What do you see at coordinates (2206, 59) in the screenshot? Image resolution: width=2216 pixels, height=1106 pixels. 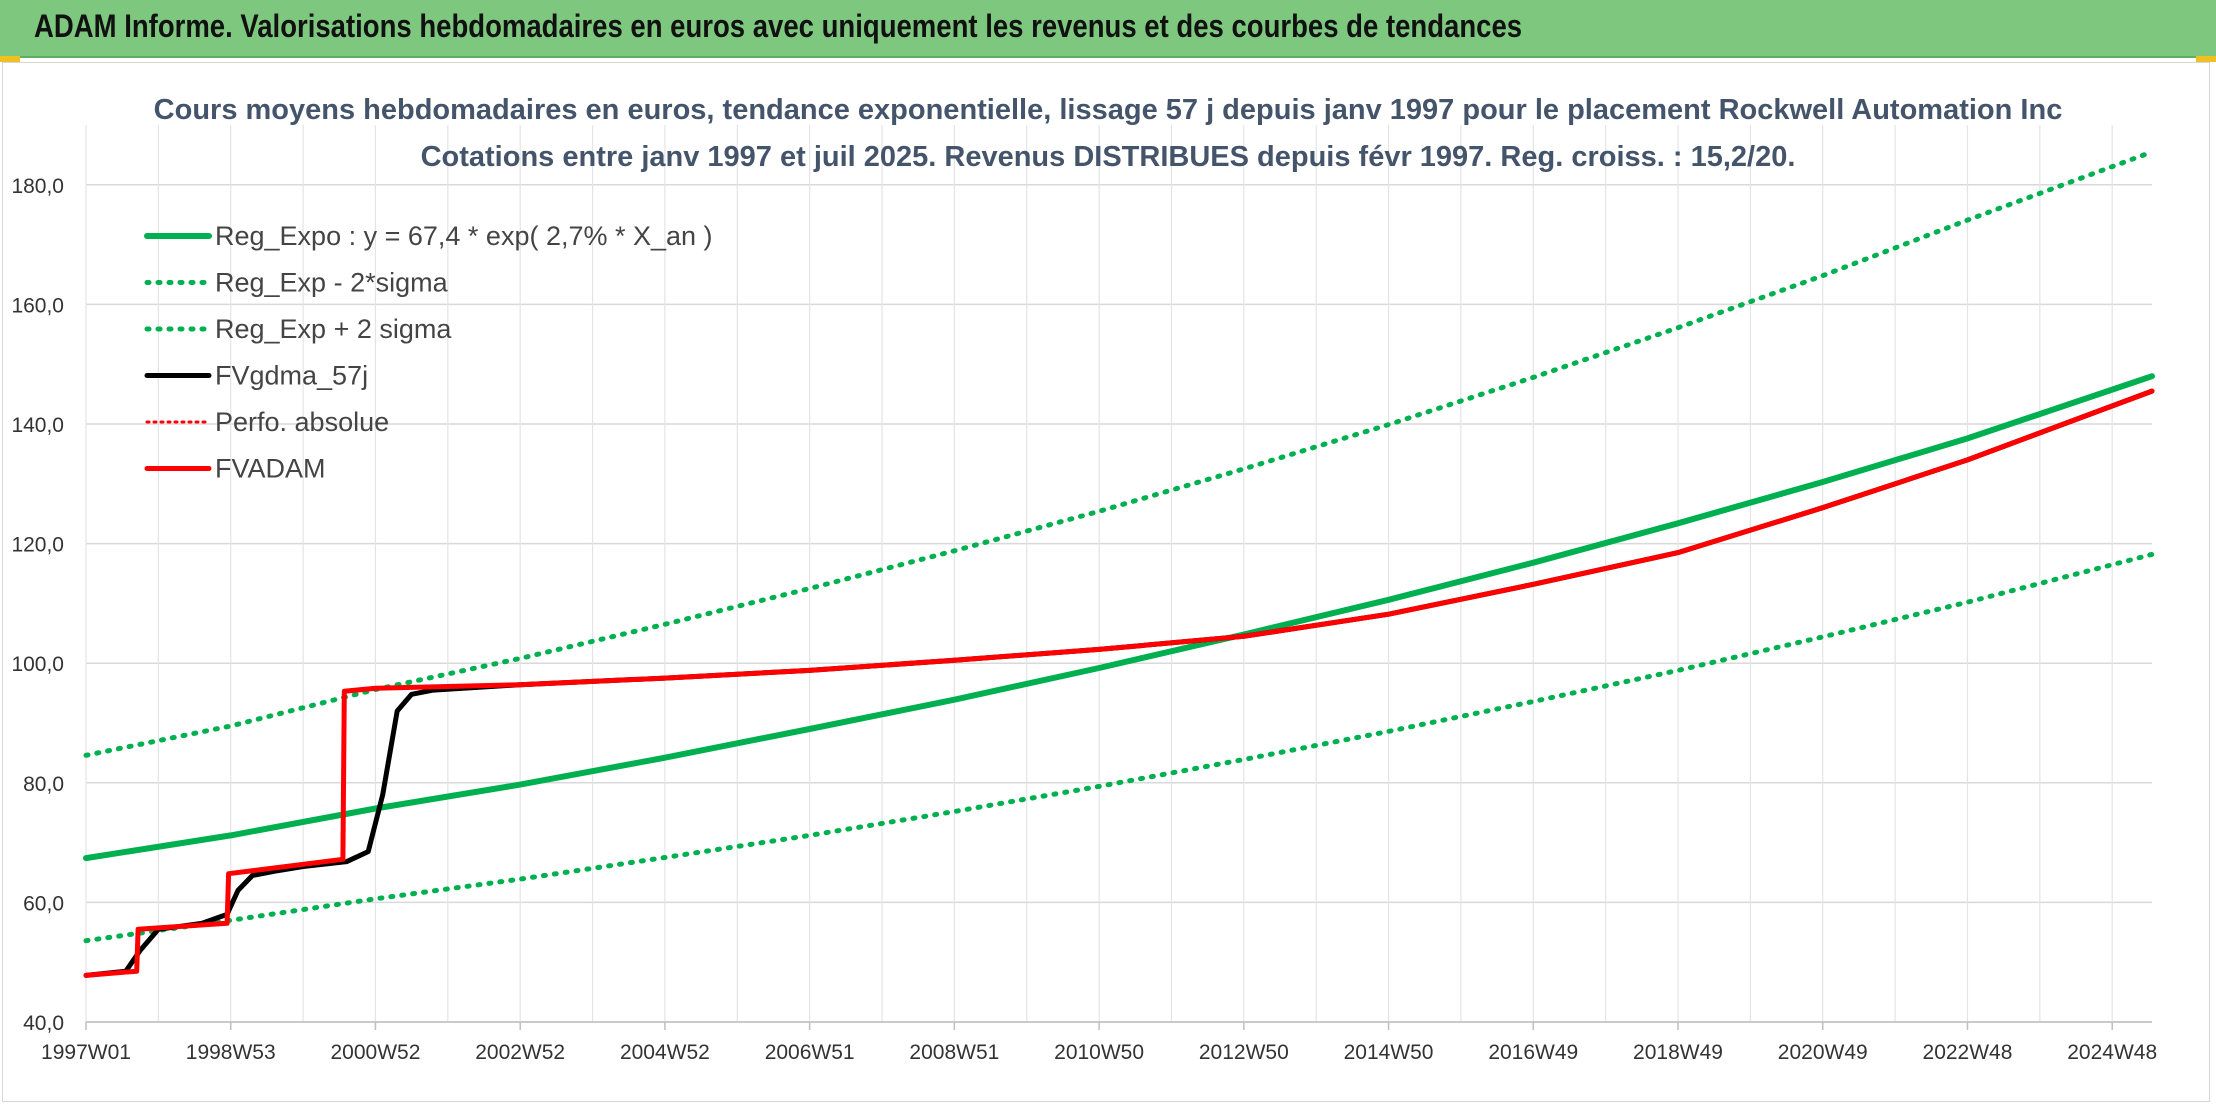 I see `corner-accent-right` at bounding box center [2206, 59].